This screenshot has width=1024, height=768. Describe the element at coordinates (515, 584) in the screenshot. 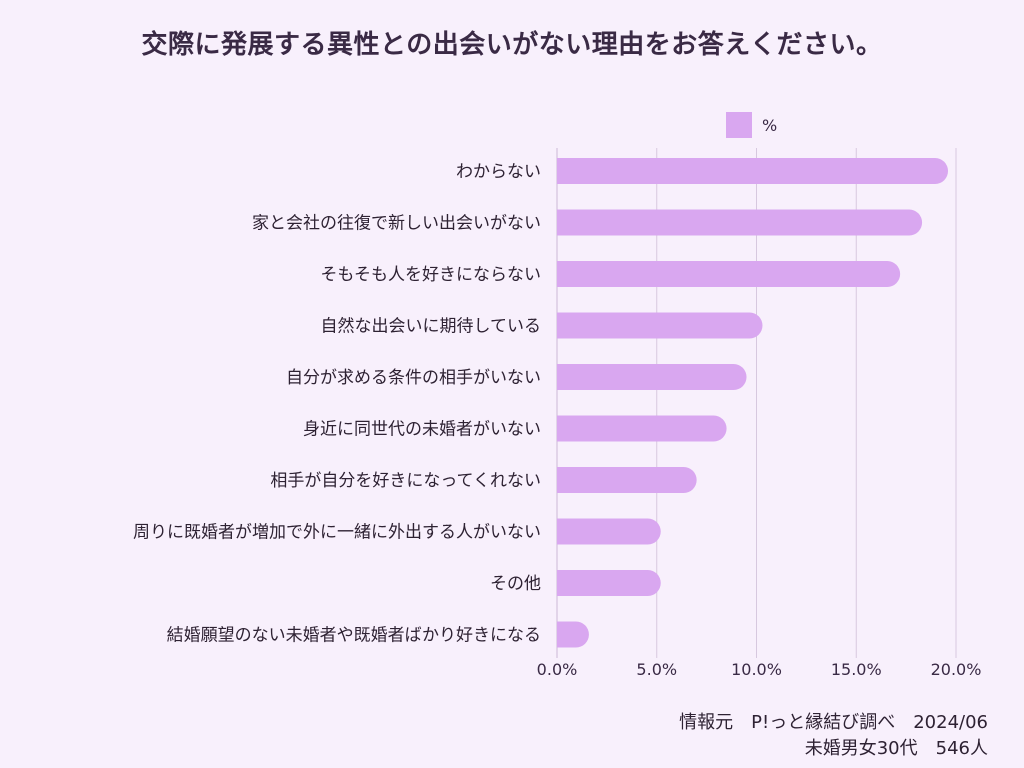

I see `category-label: その他` at that location.